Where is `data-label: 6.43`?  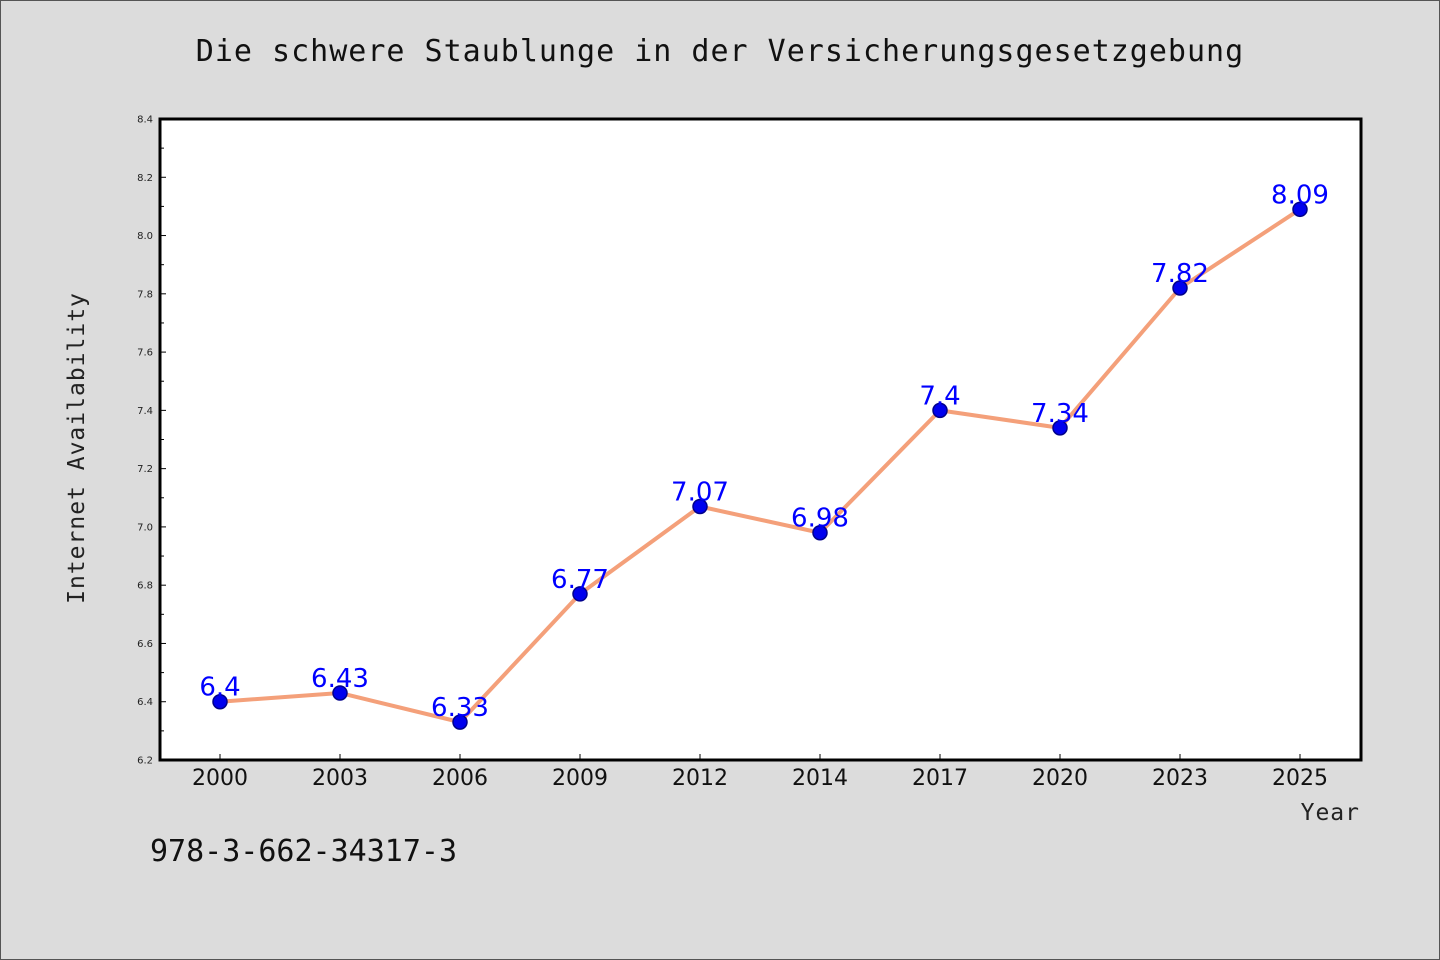
data-label: 6.43 is located at coordinates (340, 679).